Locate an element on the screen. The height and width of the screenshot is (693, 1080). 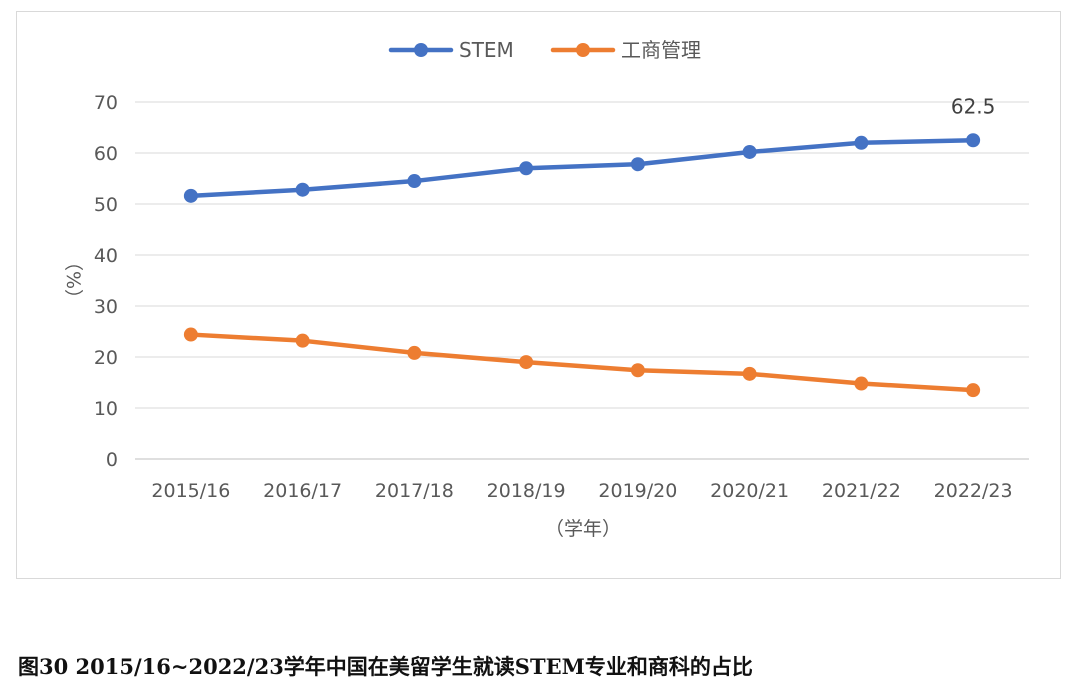
x-tick-label: 2016/17 is located at coordinates (302, 491).